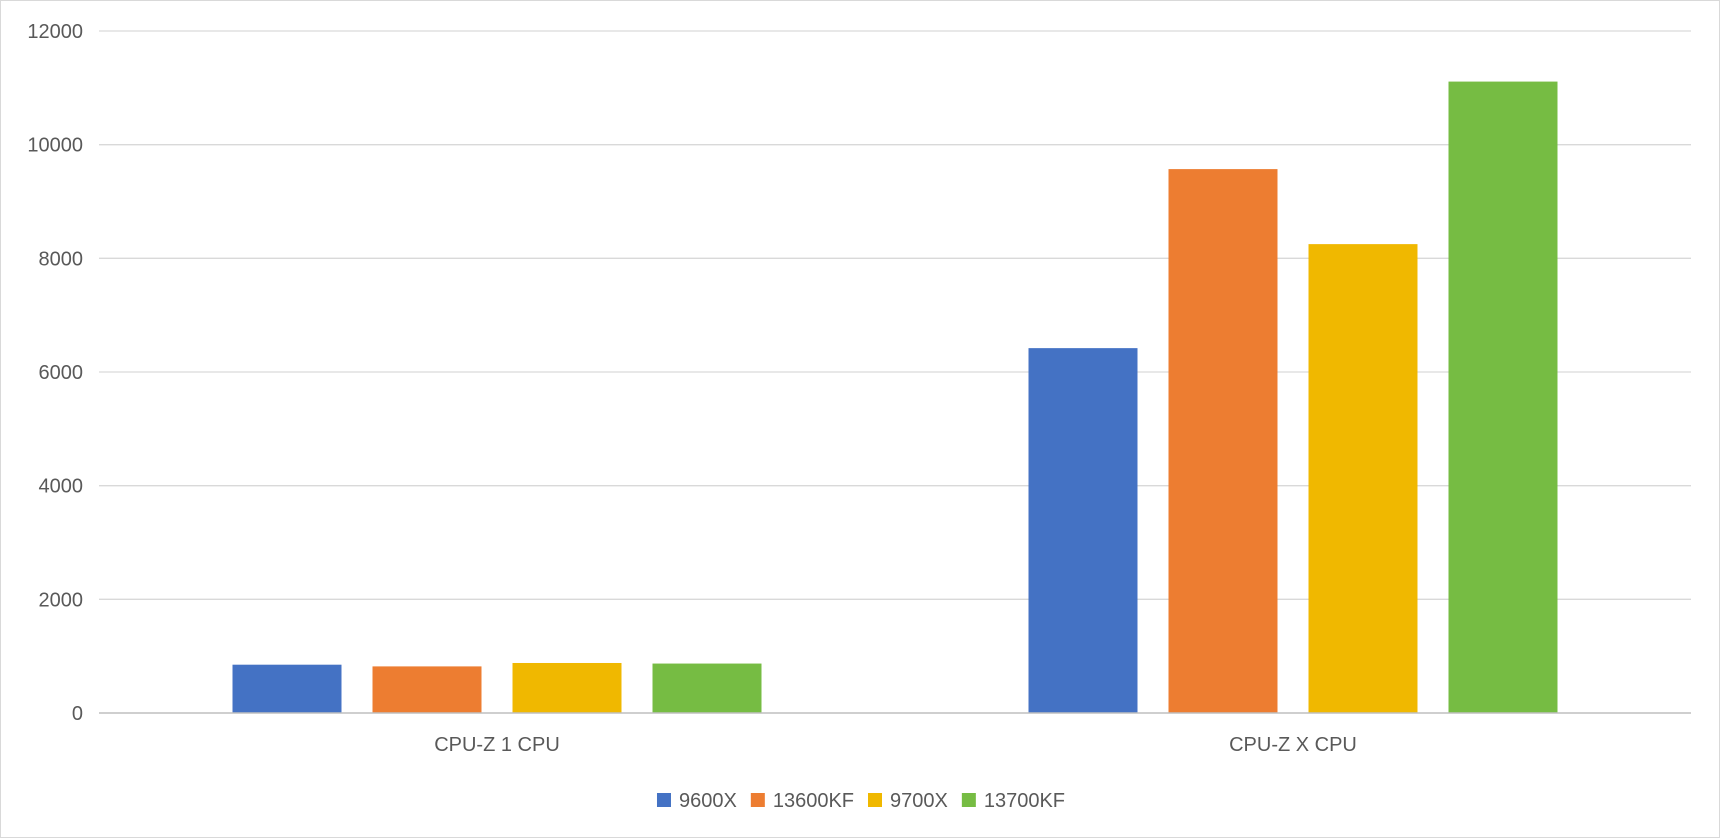 This screenshot has height=839, width=1720. Describe the element at coordinates (813, 801) in the screenshot. I see `legend-label: 13600KF` at that location.